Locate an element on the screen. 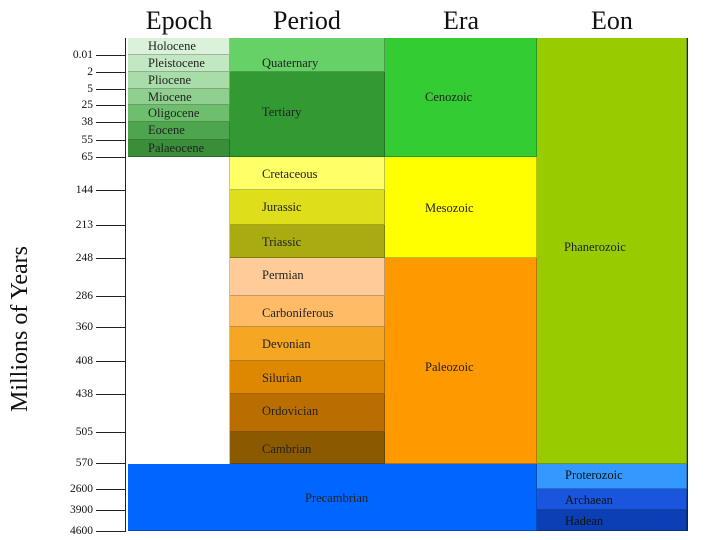 This screenshot has height=540, width=720. period-label: Ordovician is located at coordinates (290, 411).